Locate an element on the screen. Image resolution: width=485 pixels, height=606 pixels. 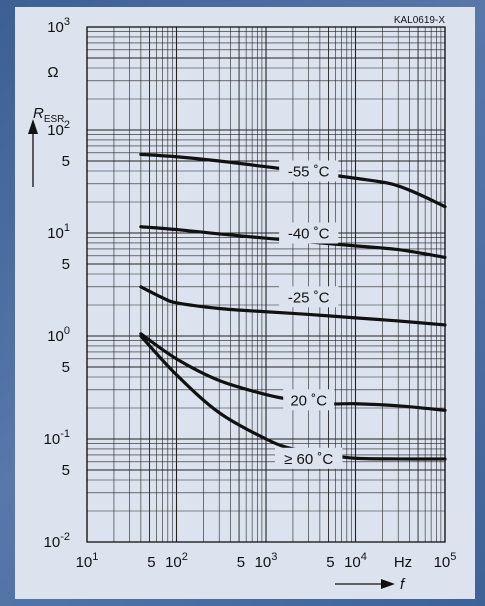
x-tick-label-0: 10¹ is located at coordinates (87, 561).